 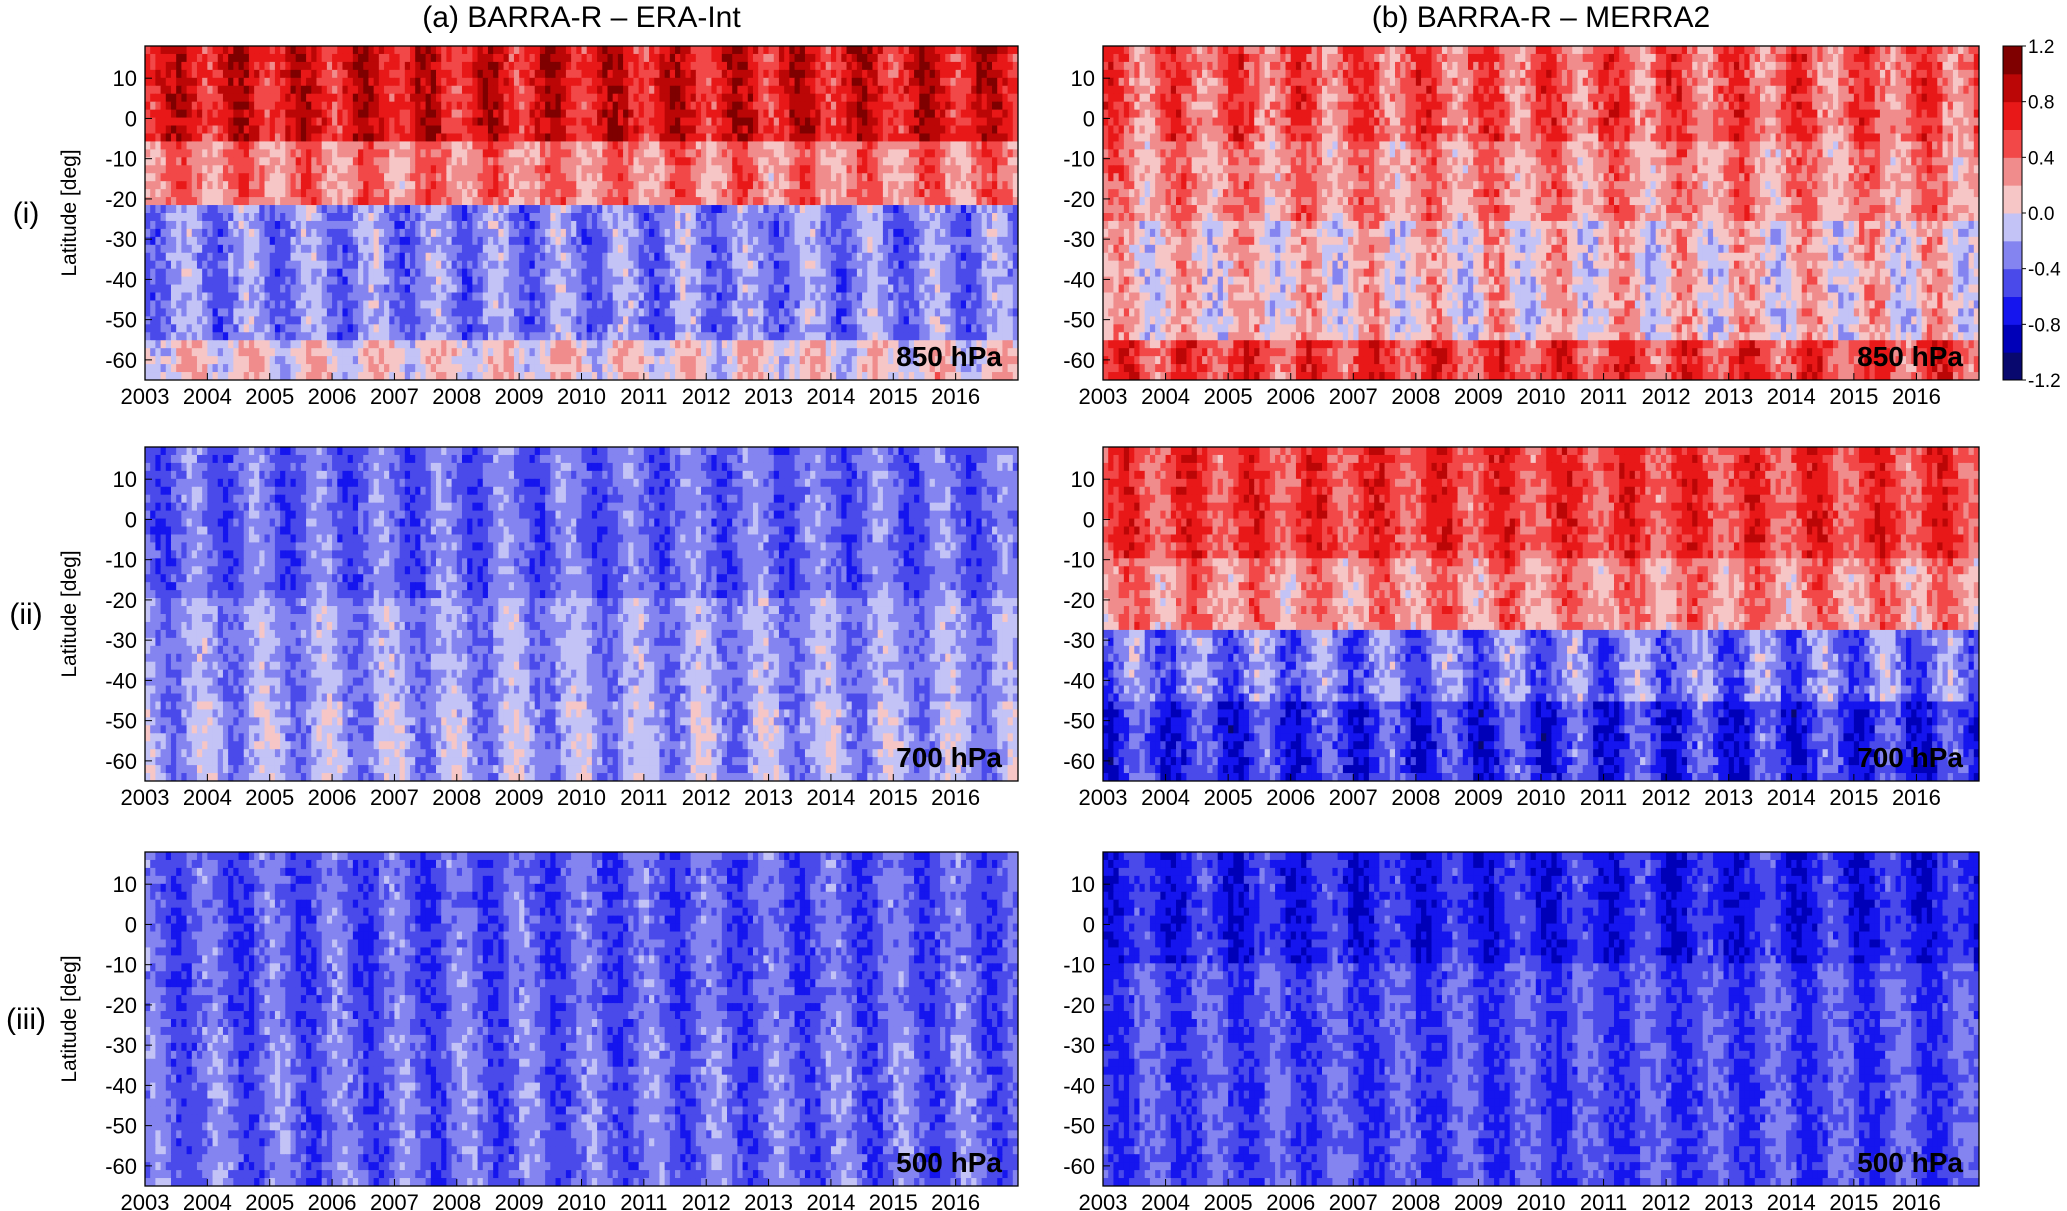 What do you see at coordinates (2041, 158) in the screenshot?
I see `colorbar-tick-label: 0.4` at bounding box center [2041, 158].